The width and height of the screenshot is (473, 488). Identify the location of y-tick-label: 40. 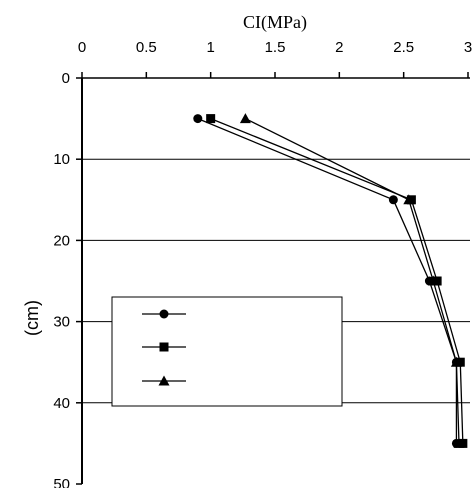
(61, 403).